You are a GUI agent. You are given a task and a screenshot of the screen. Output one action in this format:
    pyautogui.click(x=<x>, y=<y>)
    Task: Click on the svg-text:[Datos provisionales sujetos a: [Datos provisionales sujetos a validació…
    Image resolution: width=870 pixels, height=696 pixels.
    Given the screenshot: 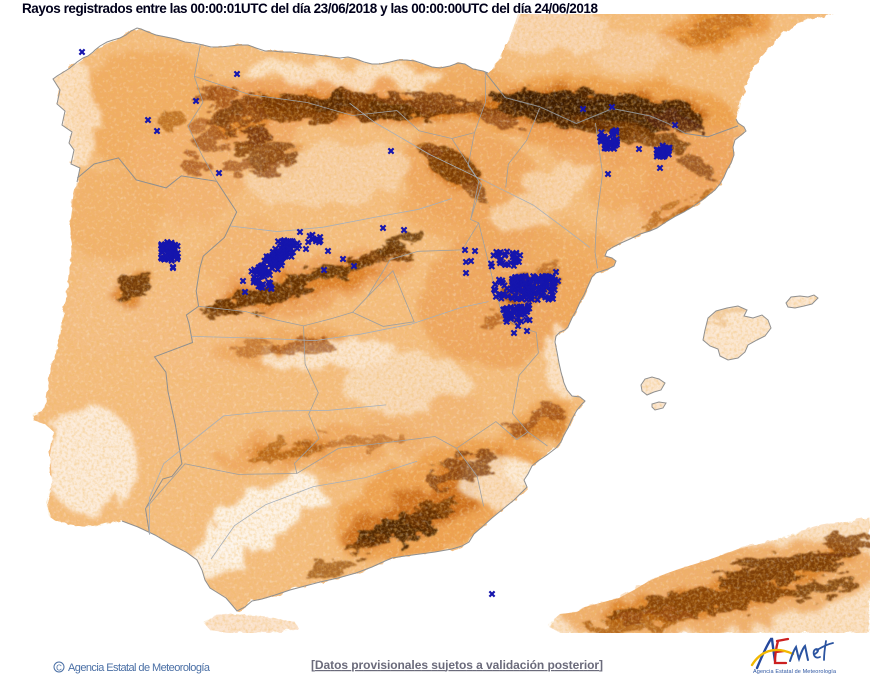 What is the action you would take?
    pyautogui.click(x=457, y=665)
    